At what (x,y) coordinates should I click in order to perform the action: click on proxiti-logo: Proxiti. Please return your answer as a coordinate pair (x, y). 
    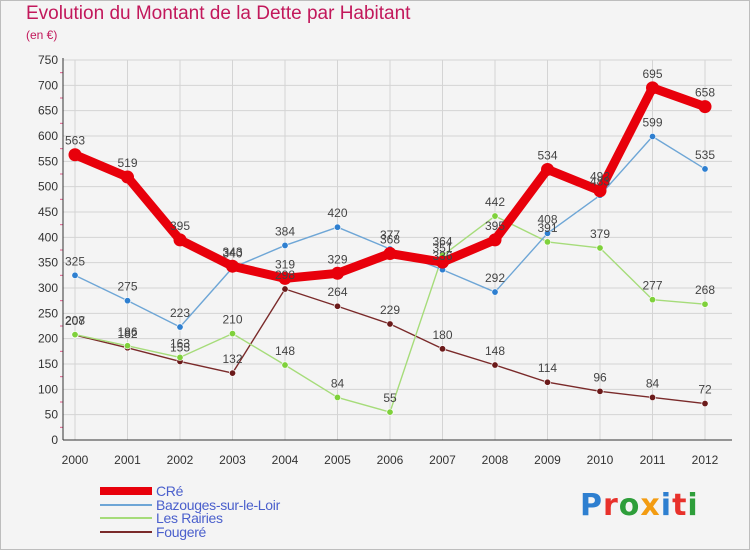
    Looking at the image, I should click on (639, 505).